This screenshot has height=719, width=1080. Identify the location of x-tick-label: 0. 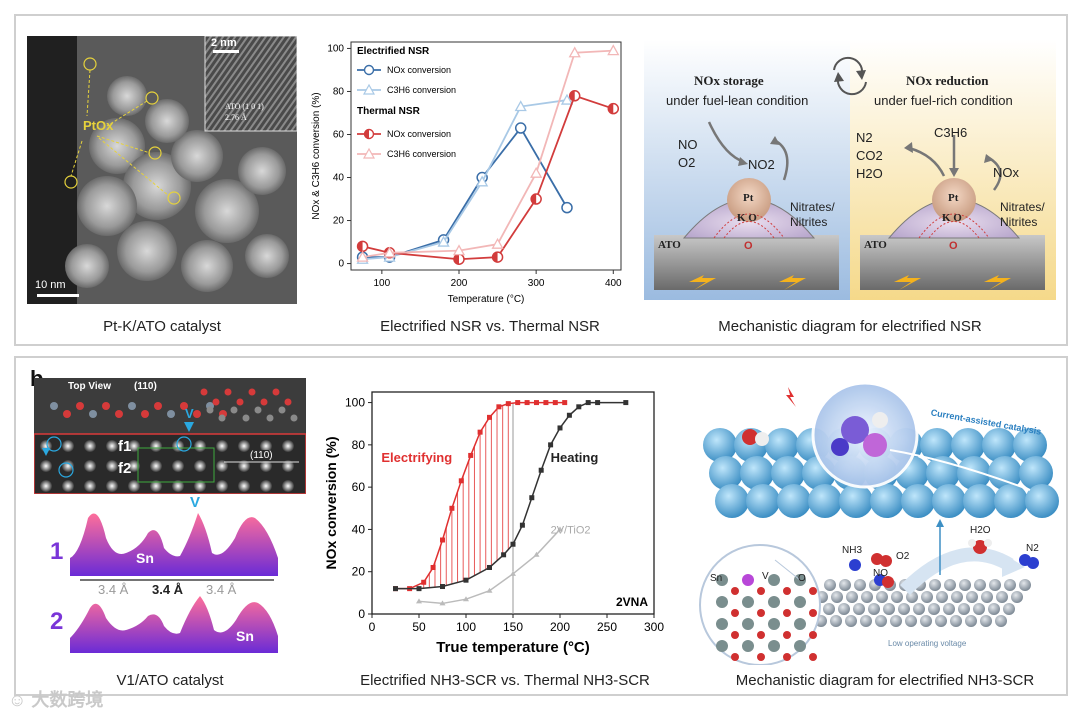
(372, 627).